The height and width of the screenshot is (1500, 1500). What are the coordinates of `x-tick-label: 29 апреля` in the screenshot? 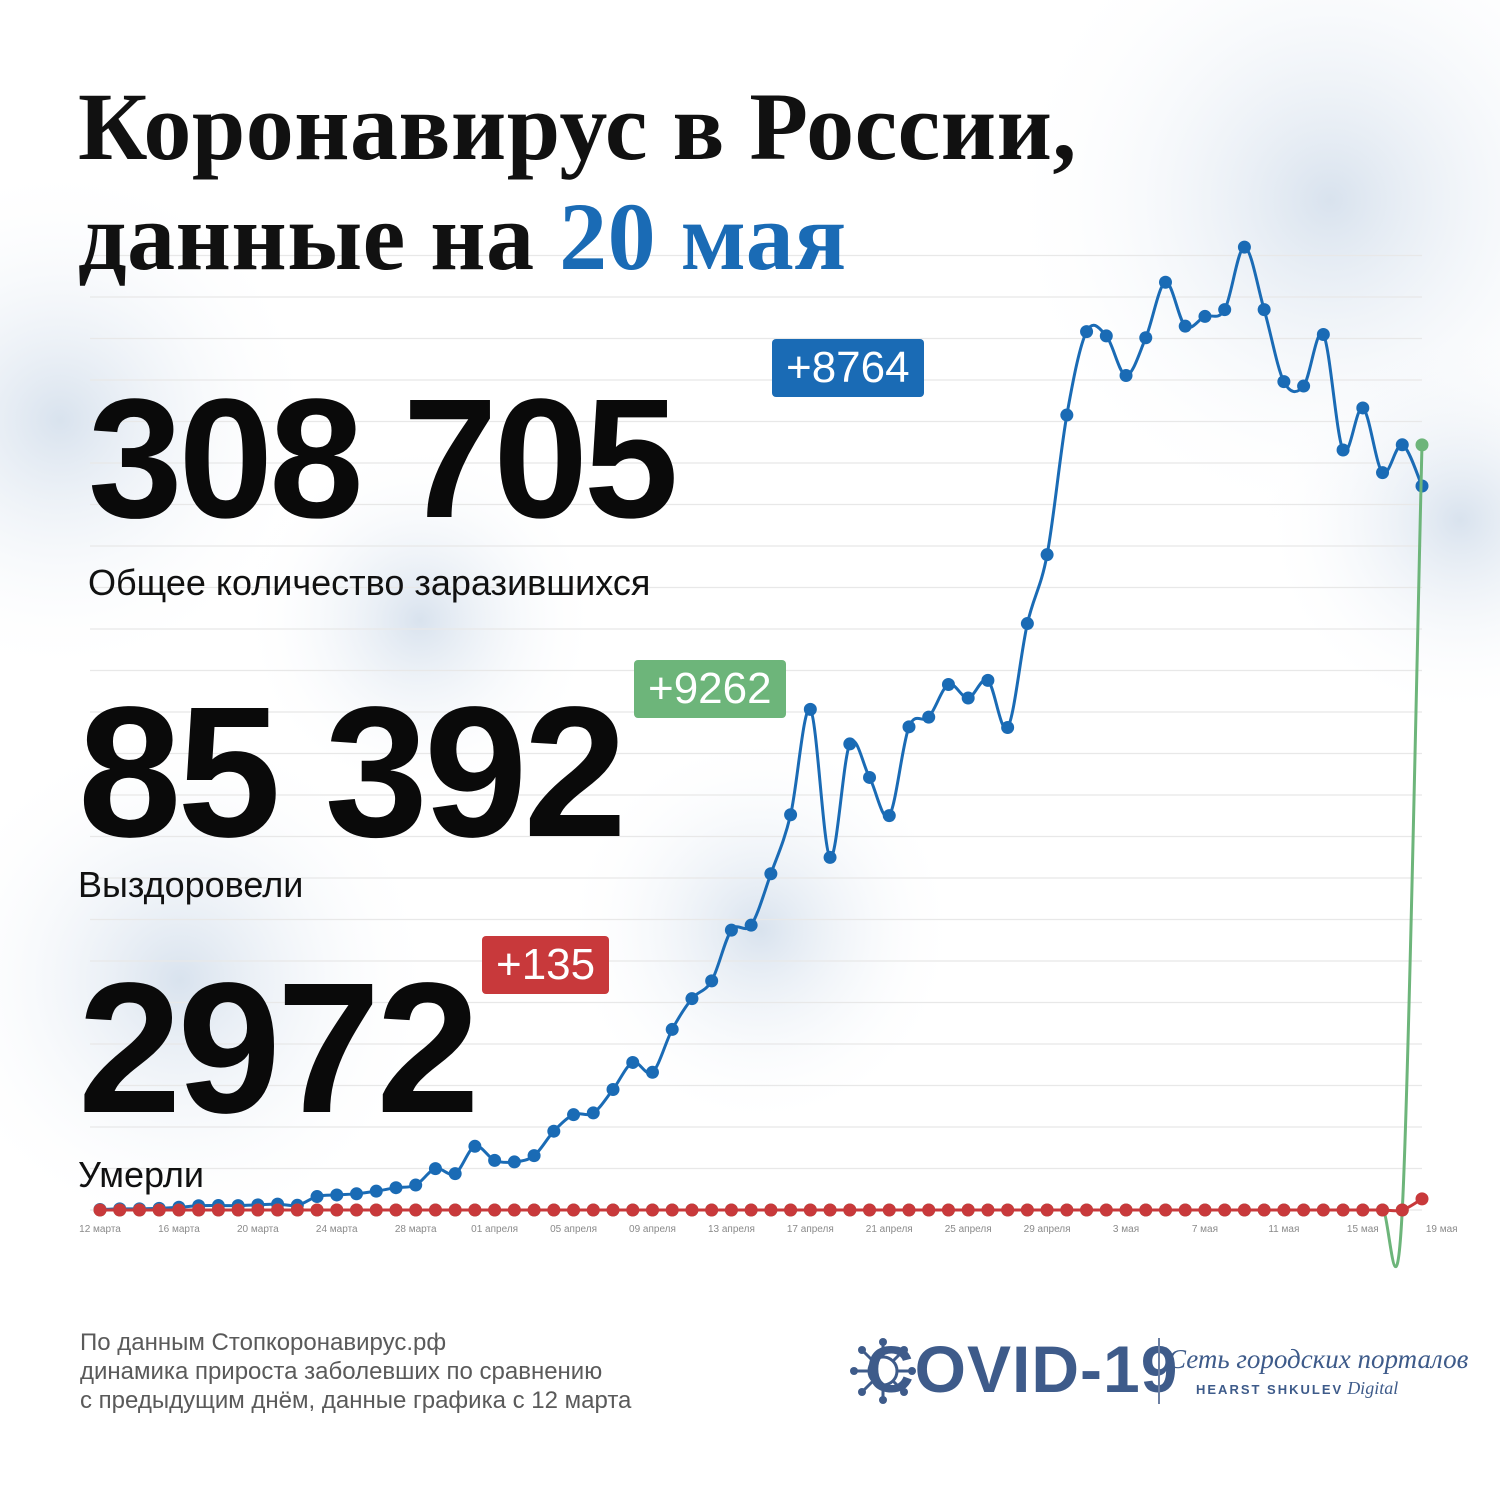 It's located at (1047, 1229).